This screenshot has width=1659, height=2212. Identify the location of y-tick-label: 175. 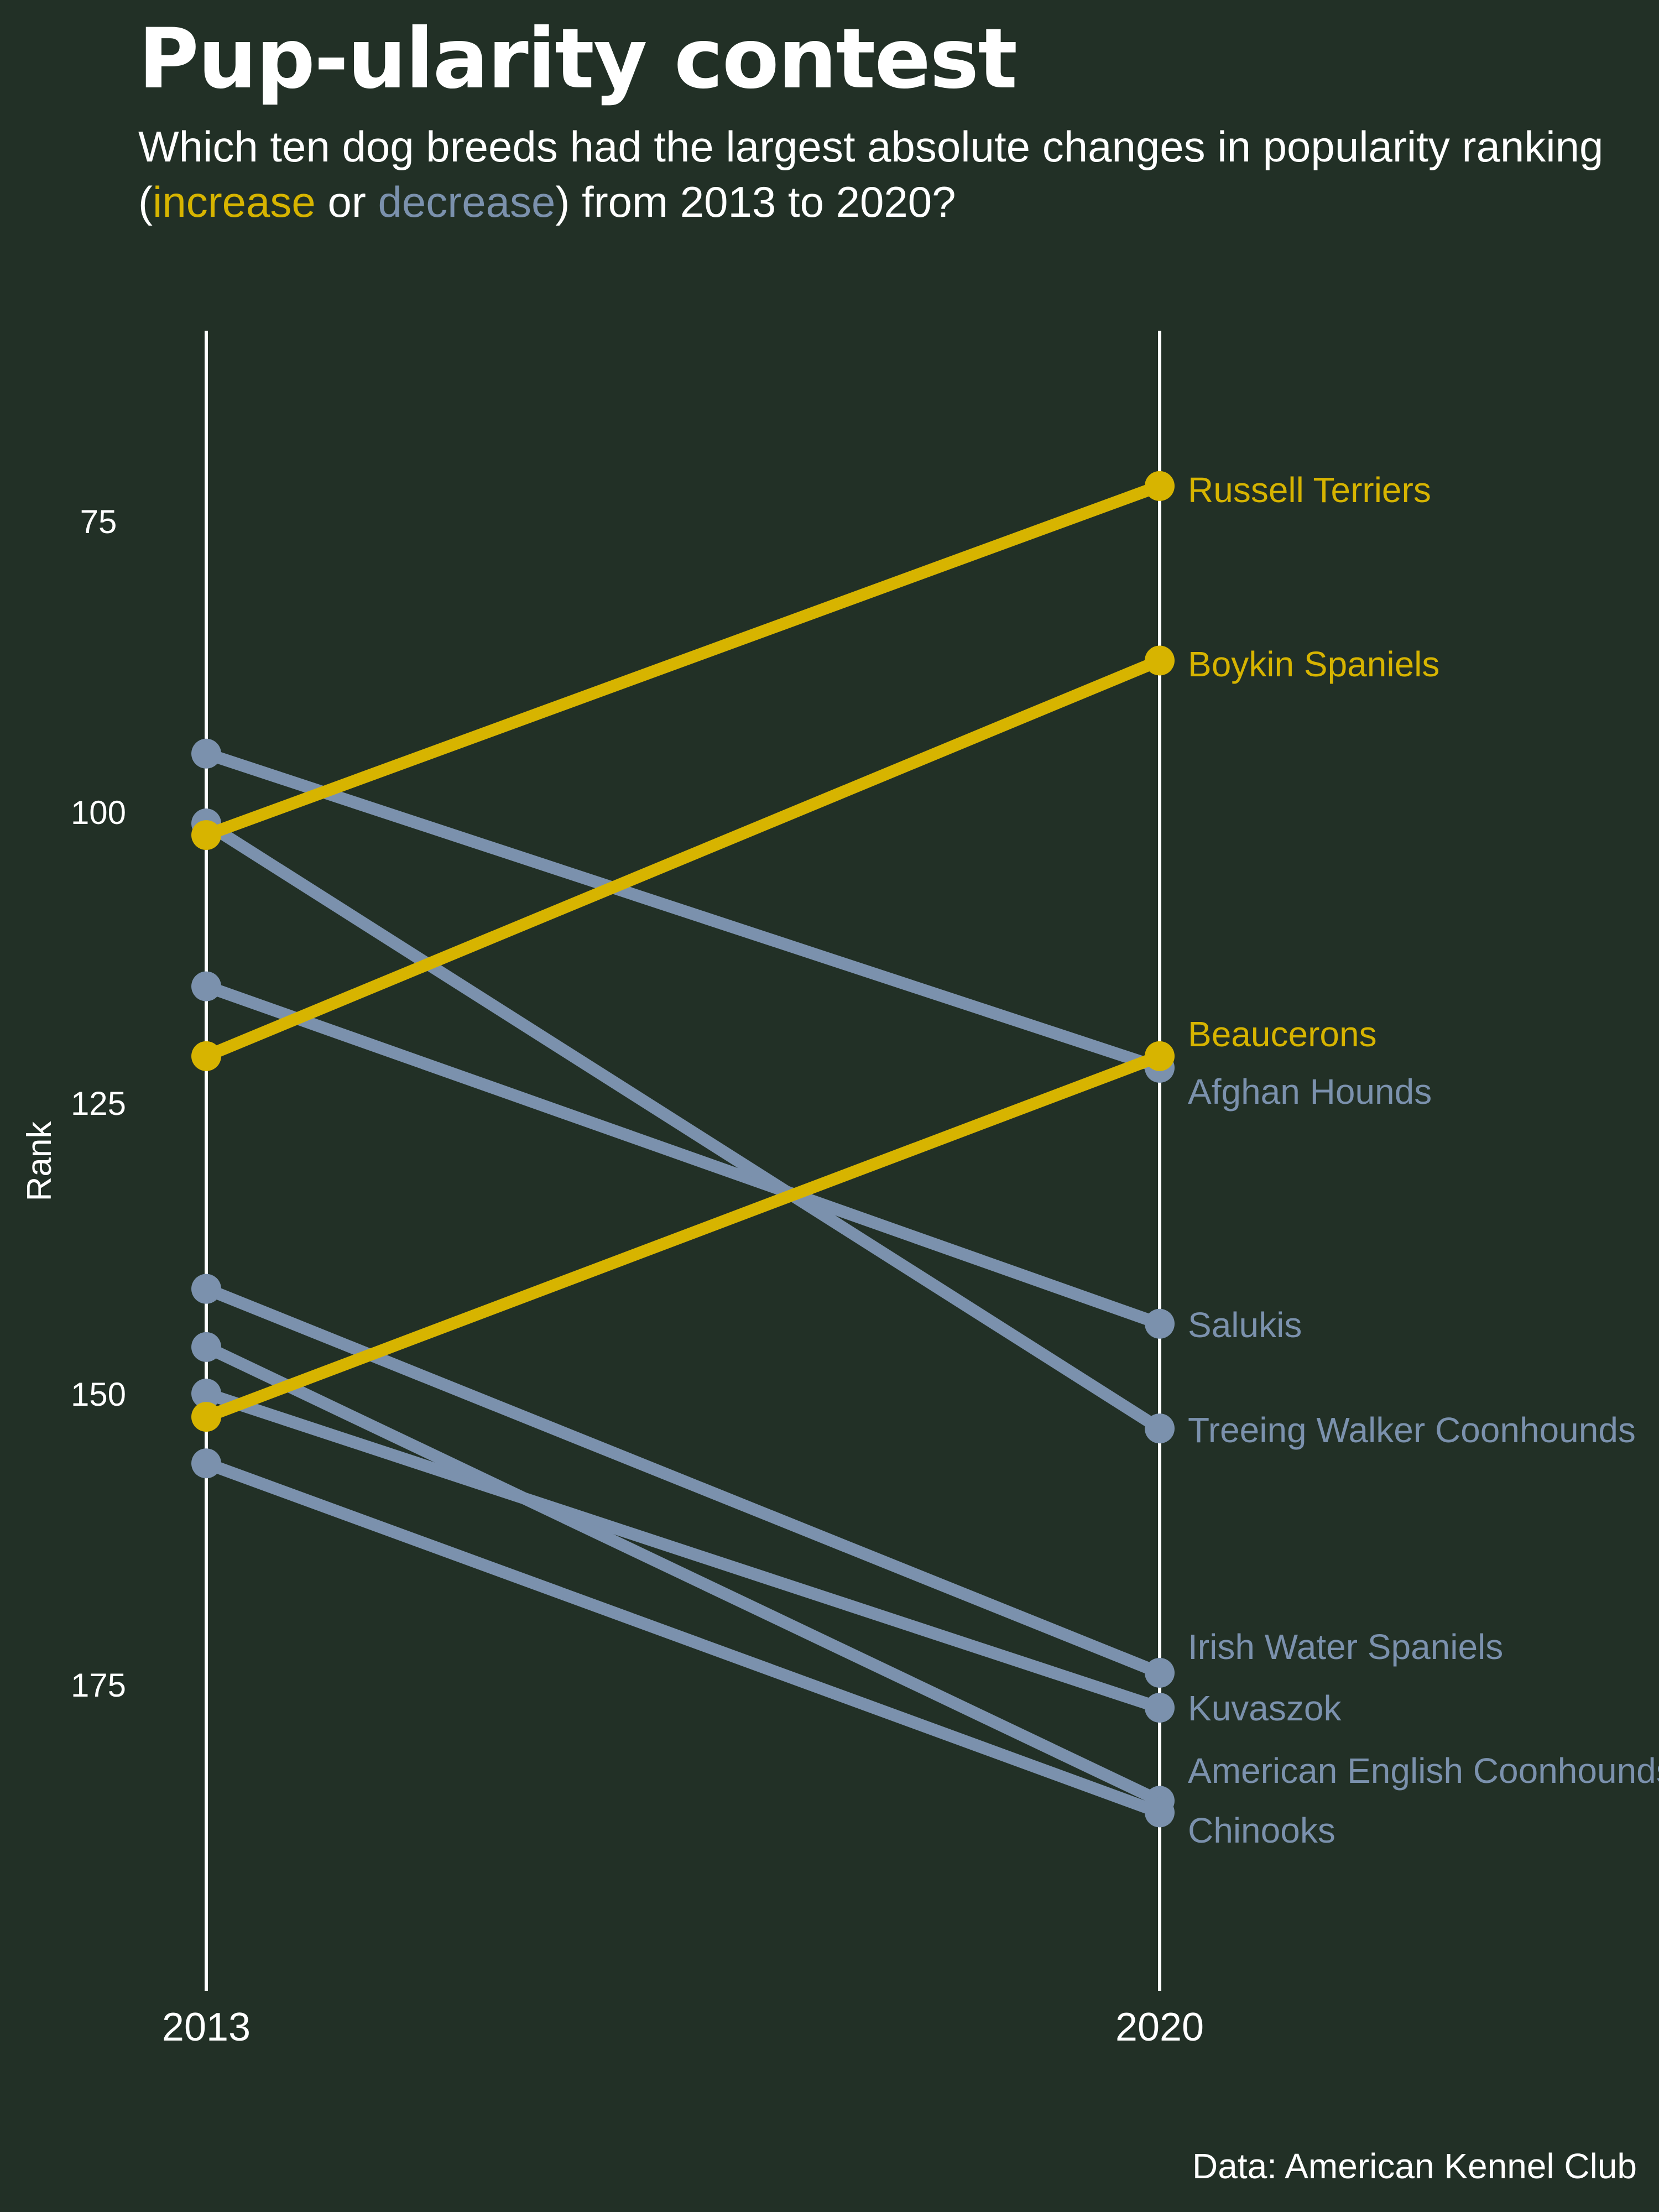
(99, 1686).